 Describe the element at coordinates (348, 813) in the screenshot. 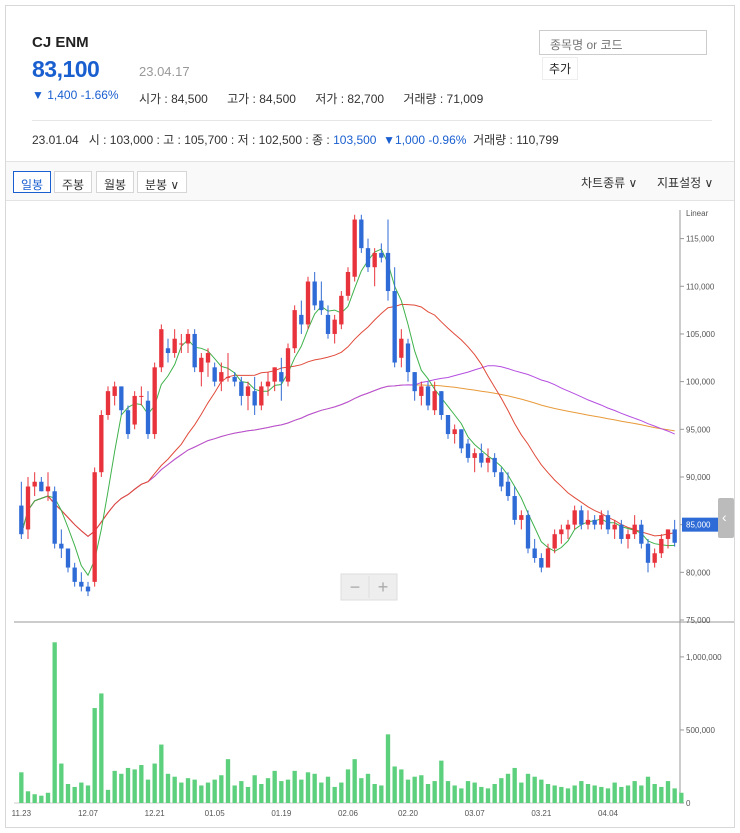

I see `x-tick-label: 02.06` at that location.